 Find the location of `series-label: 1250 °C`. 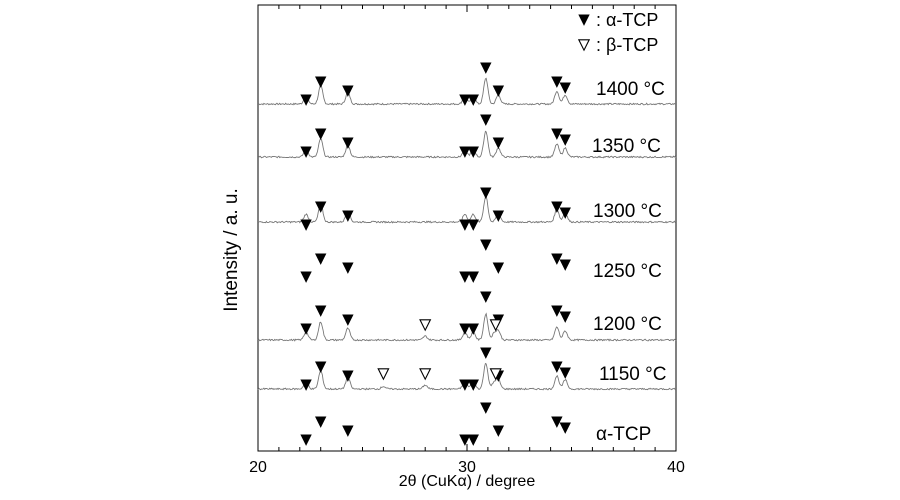

series-label: 1250 °C is located at coordinates (627, 271).